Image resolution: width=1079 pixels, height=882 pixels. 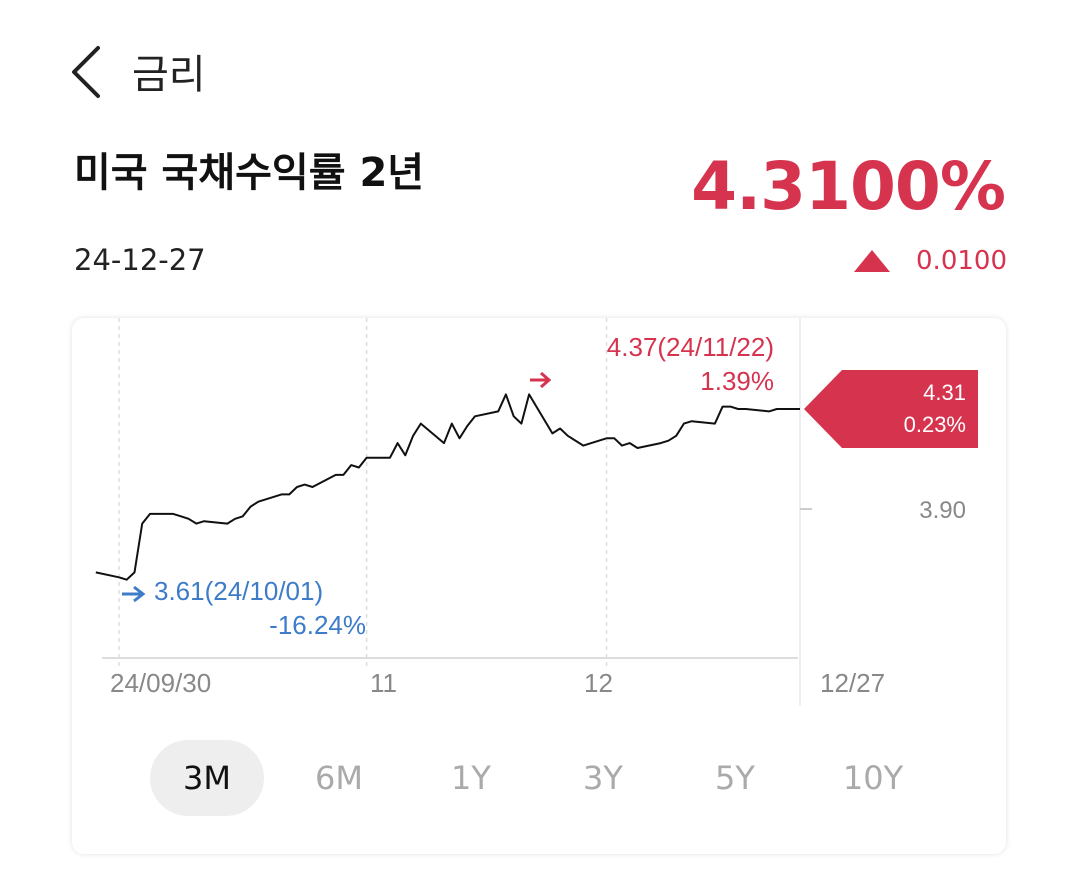 What do you see at coordinates (317, 625) in the screenshot?
I see `min-label-pct: -16.24%` at bounding box center [317, 625].